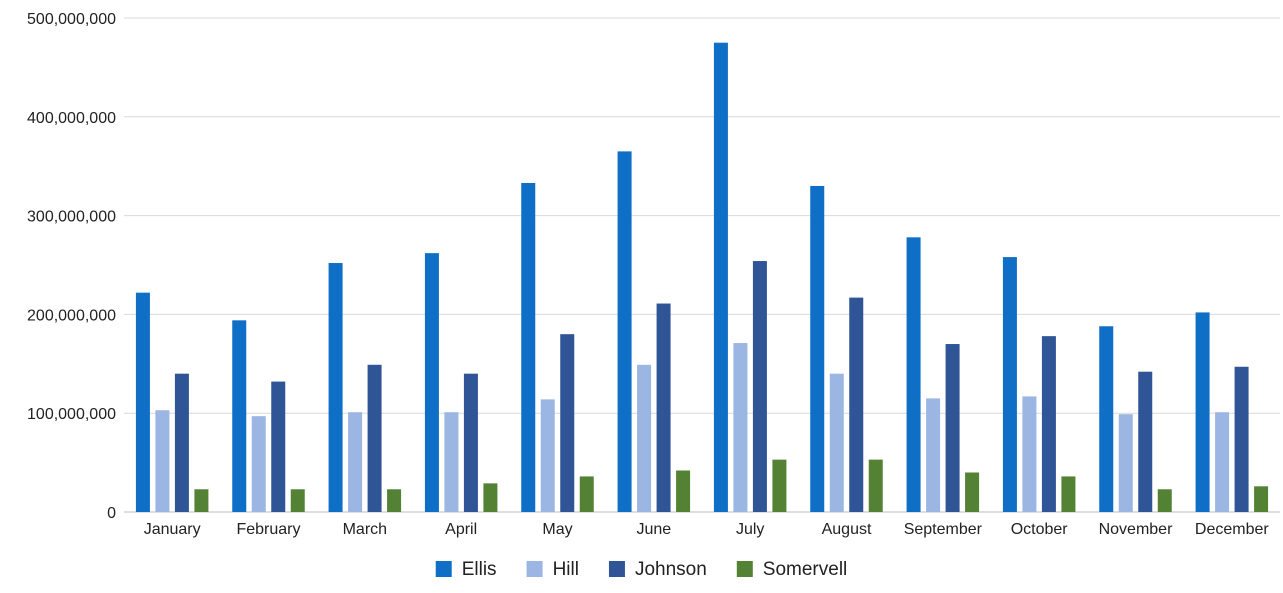  What do you see at coordinates (913, 374) in the screenshot?
I see `bar-ellis-september` at bounding box center [913, 374].